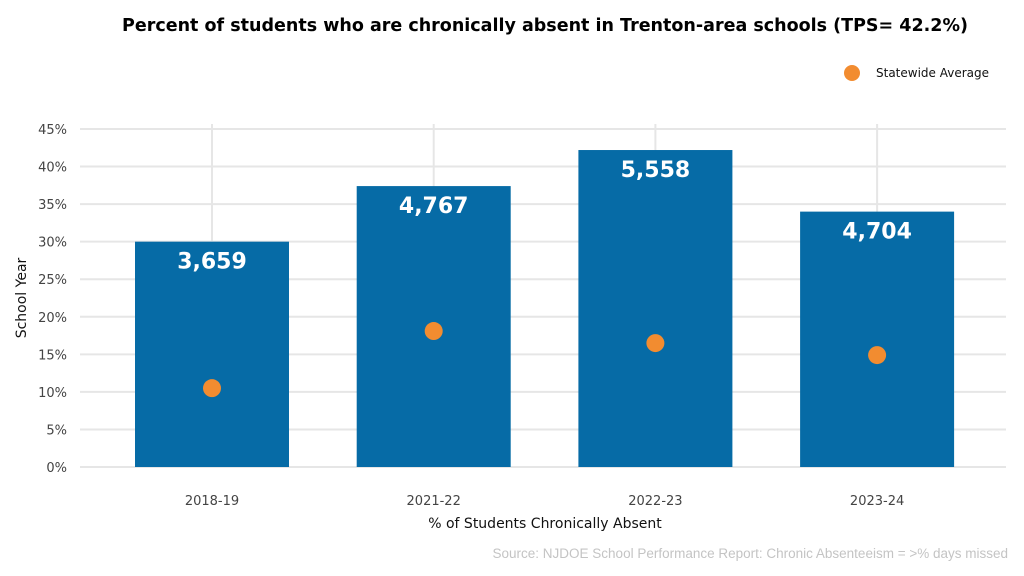 This screenshot has width=1024, height=576. Describe the element at coordinates (52, 205) in the screenshot. I see `y-tick-label: 35%` at that location.